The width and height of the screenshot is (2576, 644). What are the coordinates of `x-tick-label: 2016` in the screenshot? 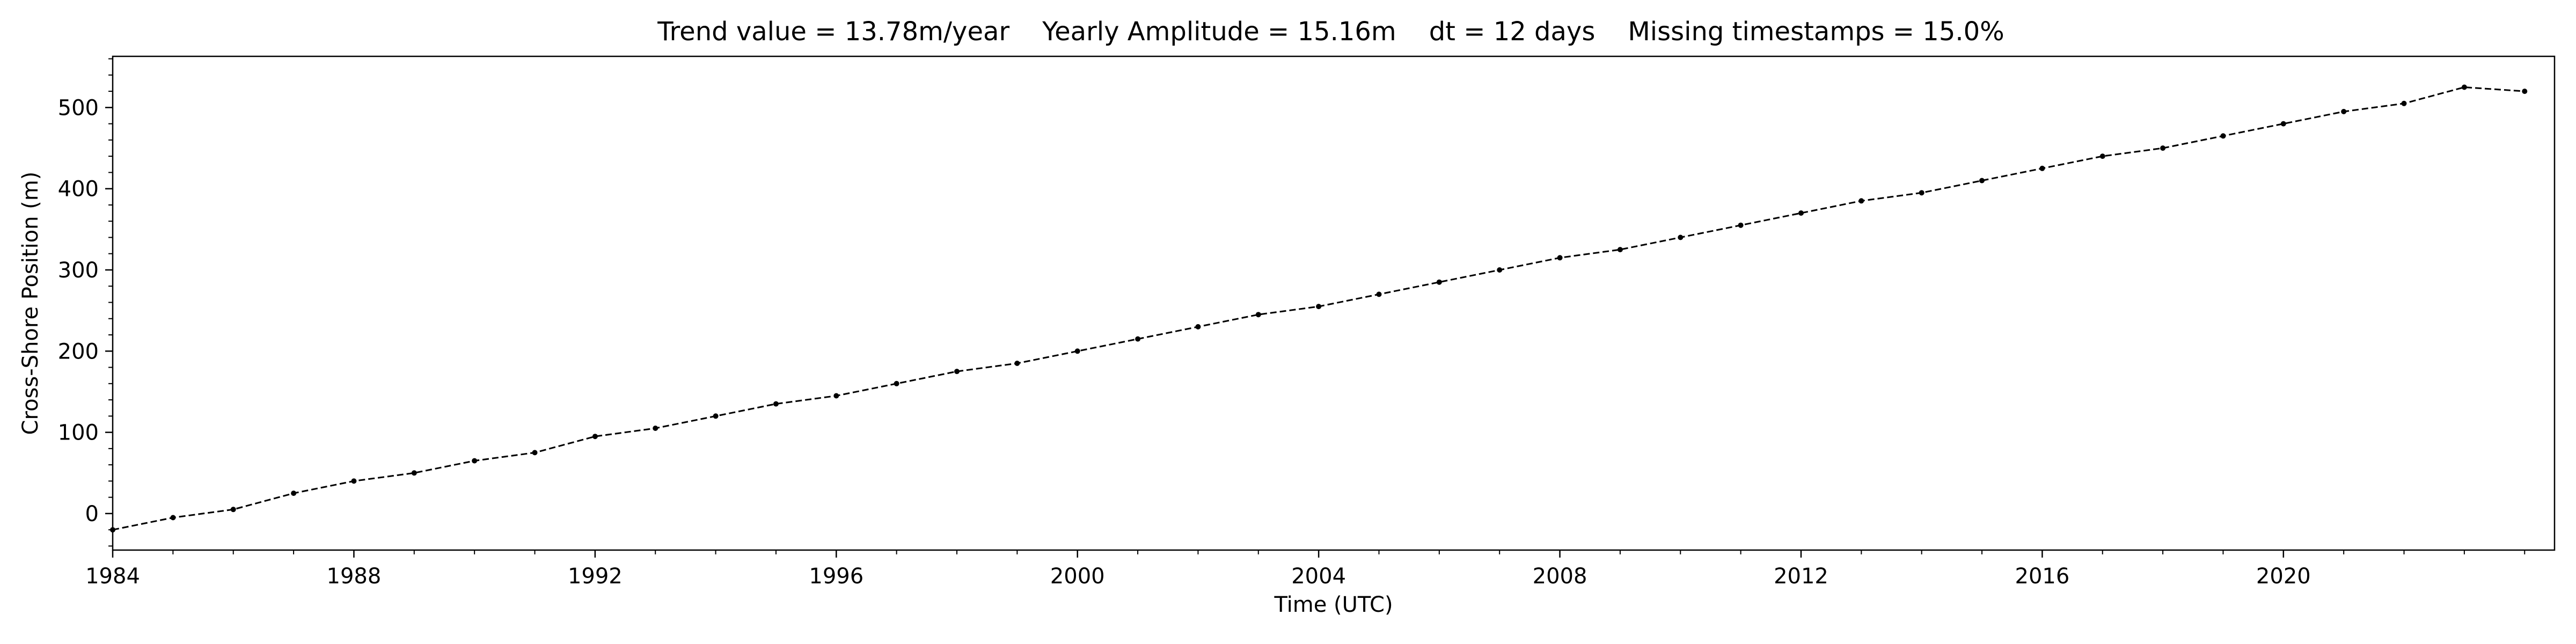 It's located at (2042, 576).